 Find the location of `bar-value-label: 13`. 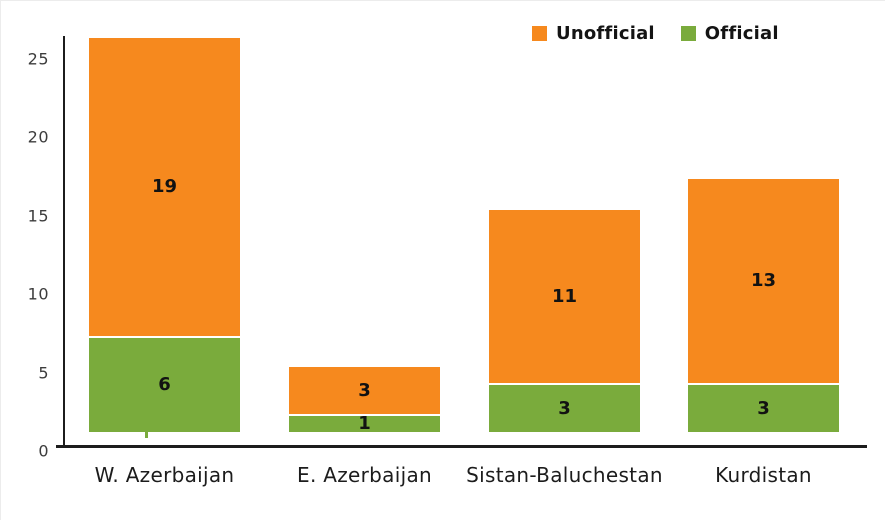

bar-value-label: 13 is located at coordinates (763, 280).